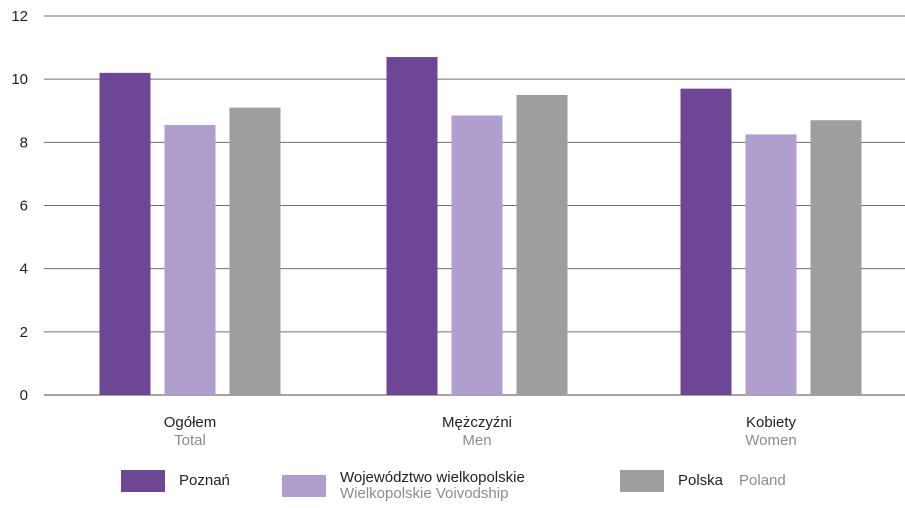 The height and width of the screenshot is (508, 905). Describe the element at coordinates (476, 440) in the screenshot. I see `x-category-sublabel: Men` at that location.